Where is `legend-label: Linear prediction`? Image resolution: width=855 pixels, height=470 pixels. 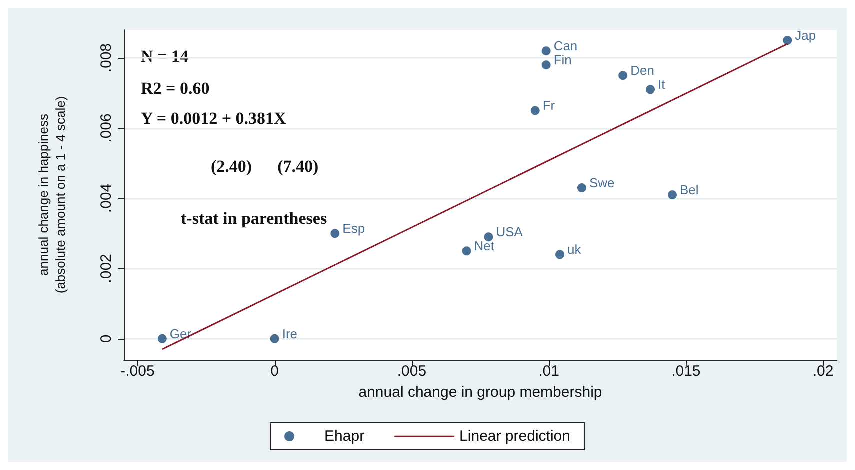 legend-label: Linear prediction is located at coordinates (515, 436).